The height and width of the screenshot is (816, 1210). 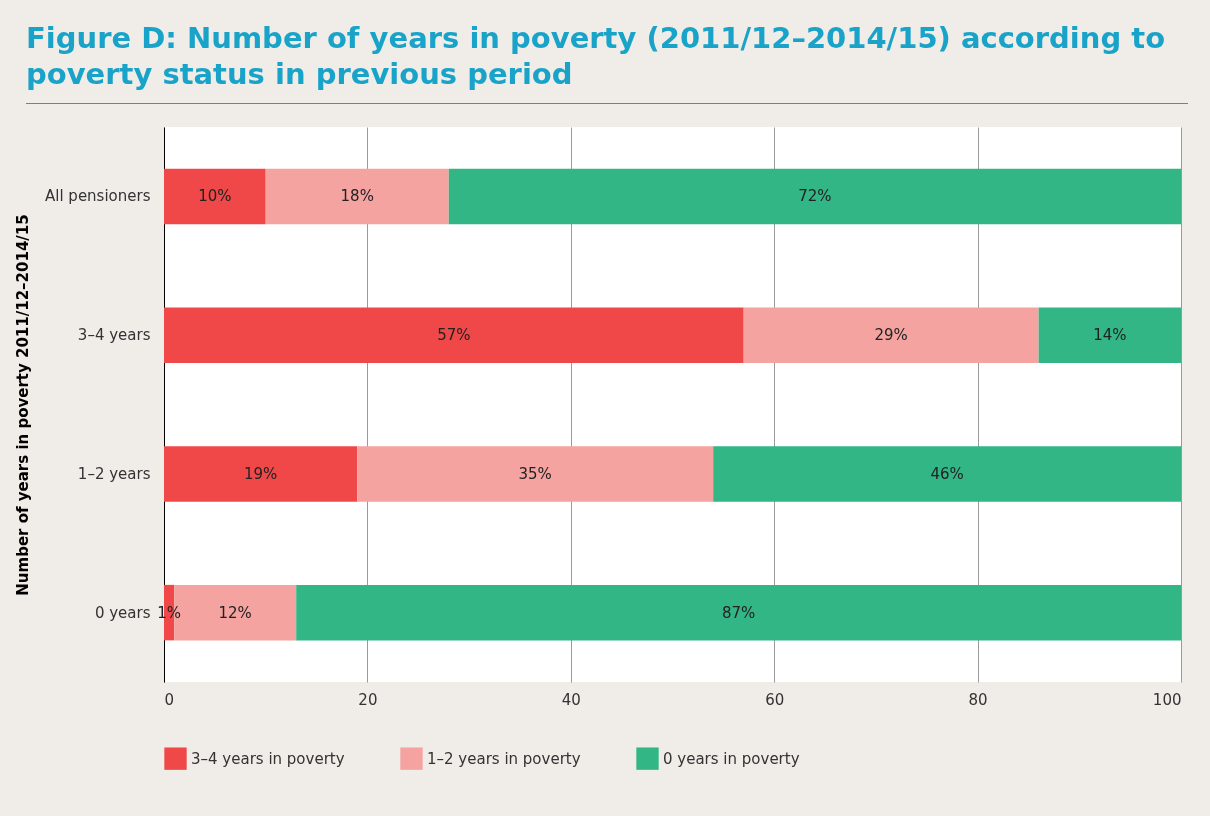 What do you see at coordinates (169, 699) in the screenshot?
I see `x-tick-label: 0` at bounding box center [169, 699].